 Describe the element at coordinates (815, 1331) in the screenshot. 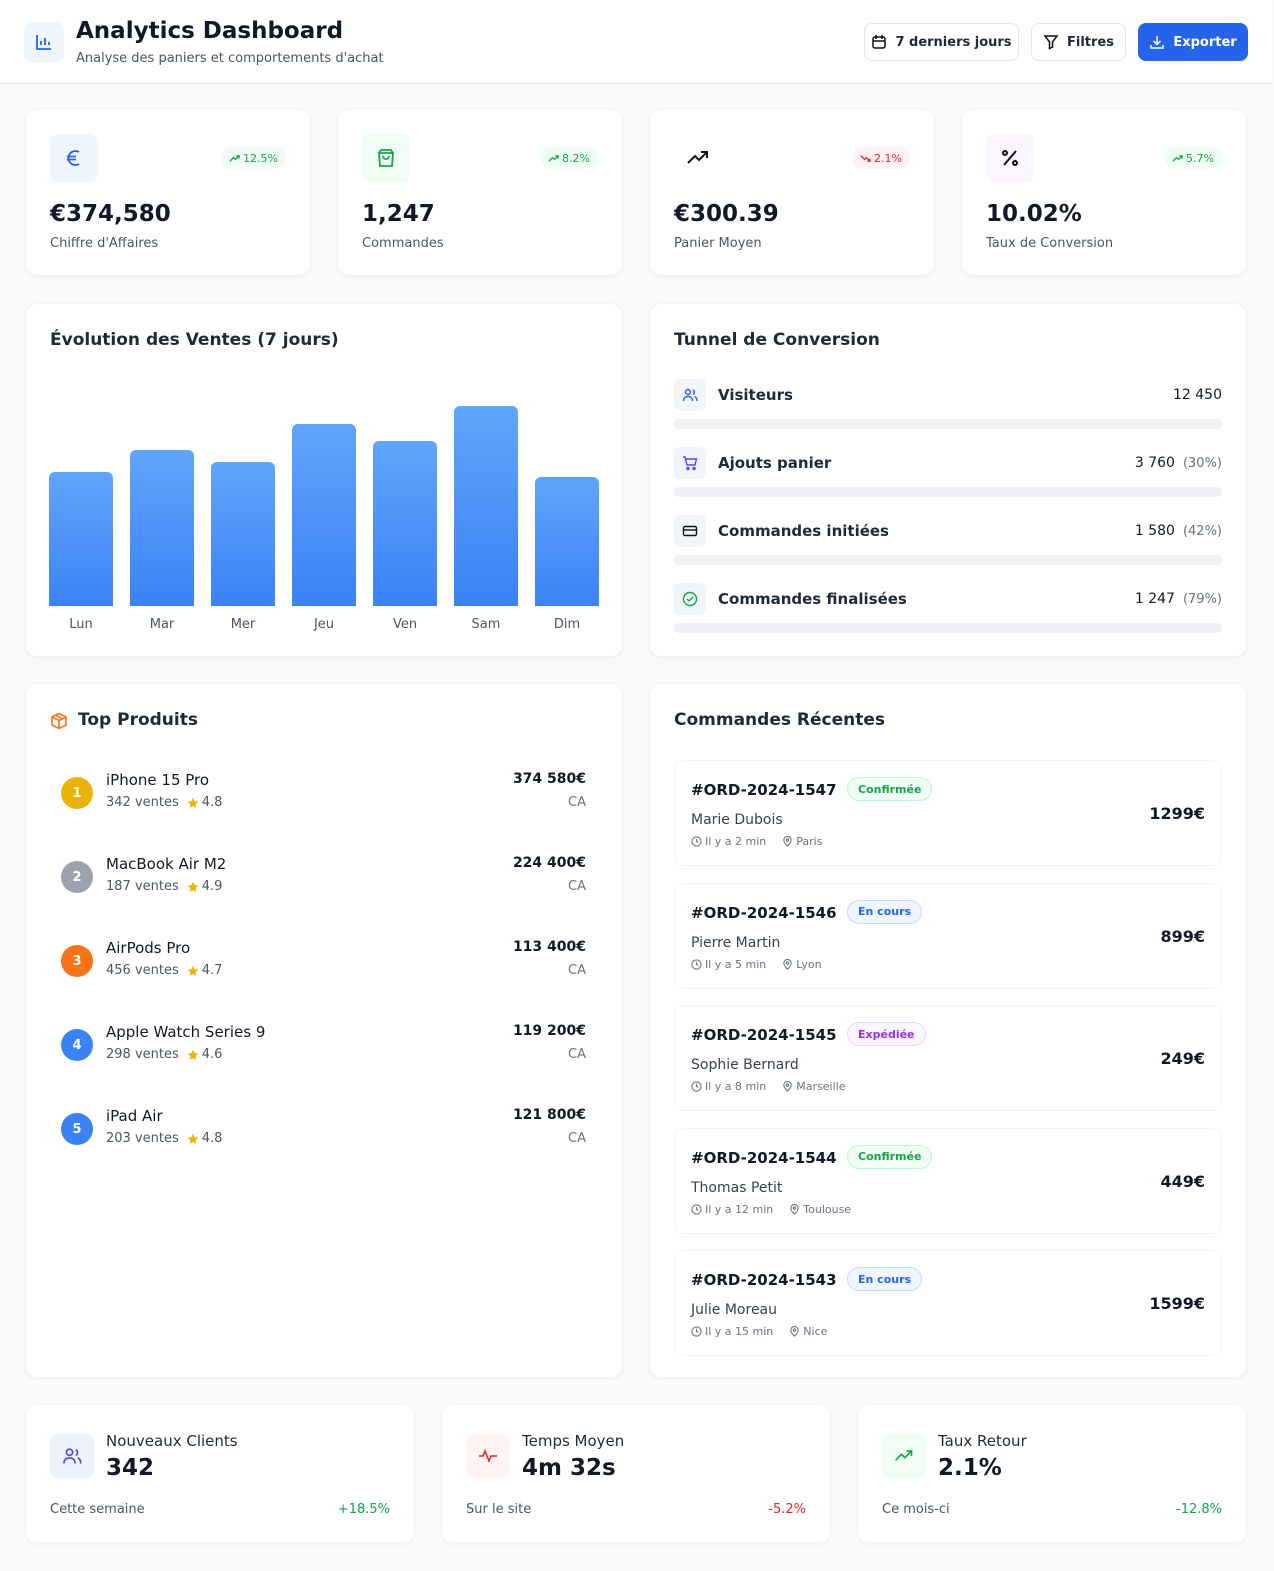

I see `city-text: Nice` at that location.